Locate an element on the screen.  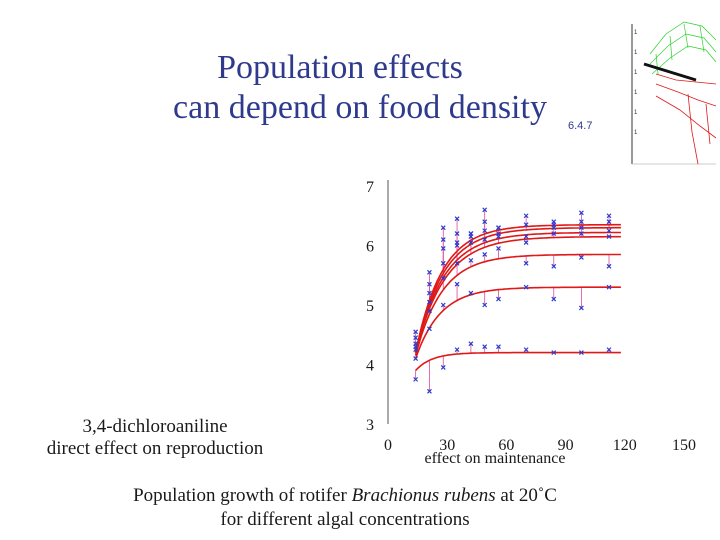
x-tick-label: 30 is located at coordinates (447, 445).